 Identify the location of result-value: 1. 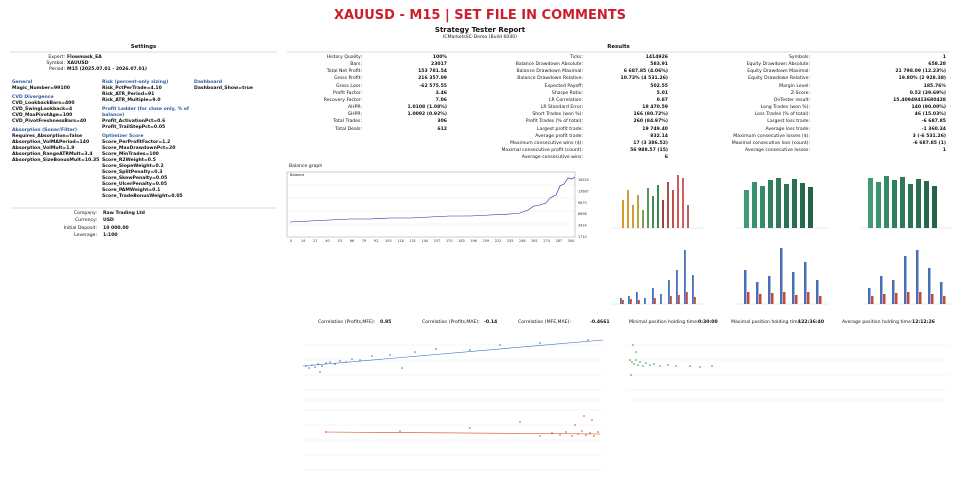
(944, 150).